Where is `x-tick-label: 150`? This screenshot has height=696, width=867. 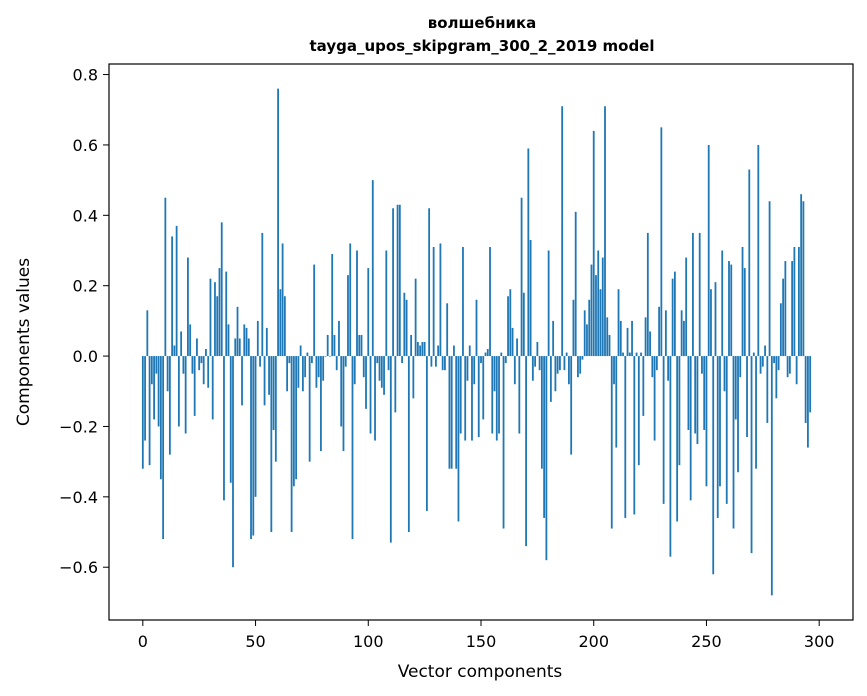
x-tick-label: 150 is located at coordinates (481, 641).